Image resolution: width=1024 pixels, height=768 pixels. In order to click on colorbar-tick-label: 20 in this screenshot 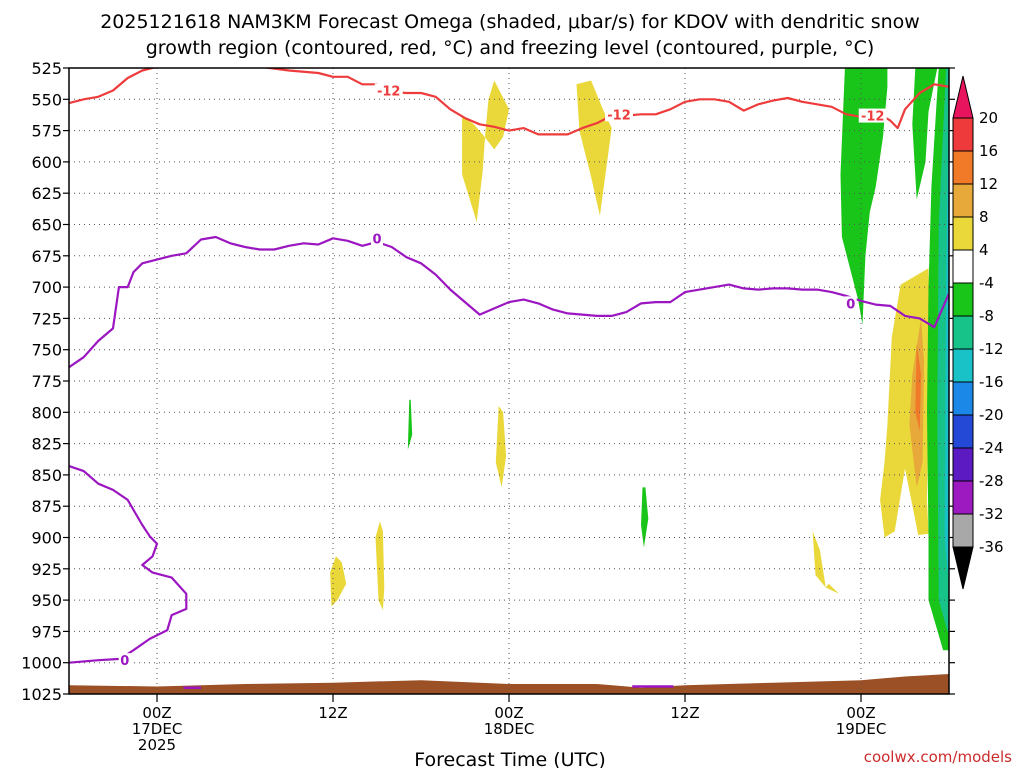, I will do `click(988, 118)`.